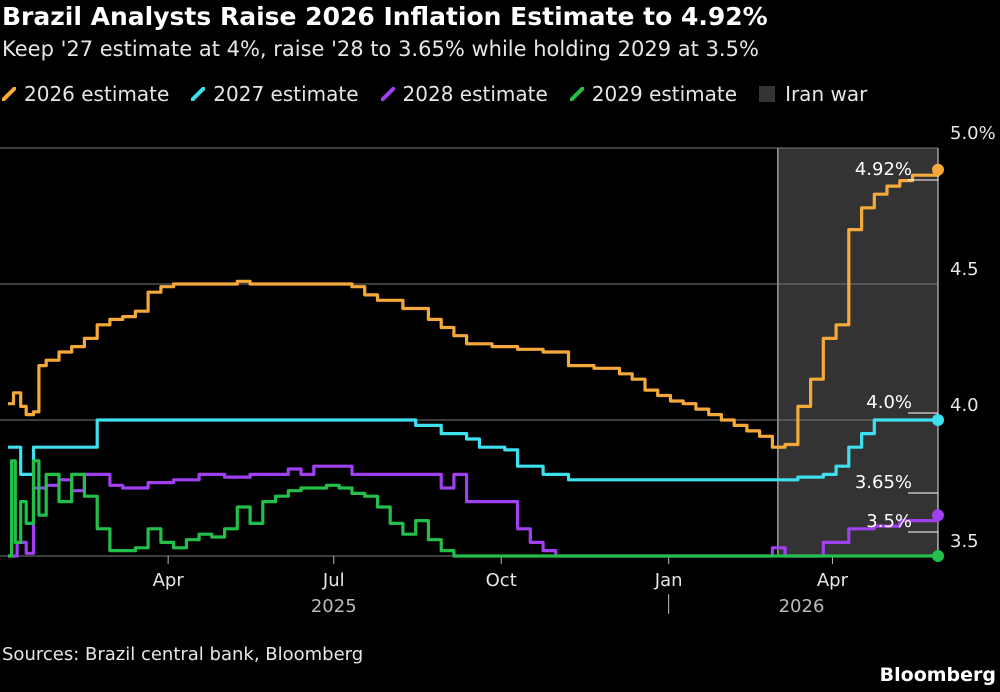  What do you see at coordinates (97, 94) in the screenshot?
I see `legend-label: 2026 estimate` at bounding box center [97, 94].